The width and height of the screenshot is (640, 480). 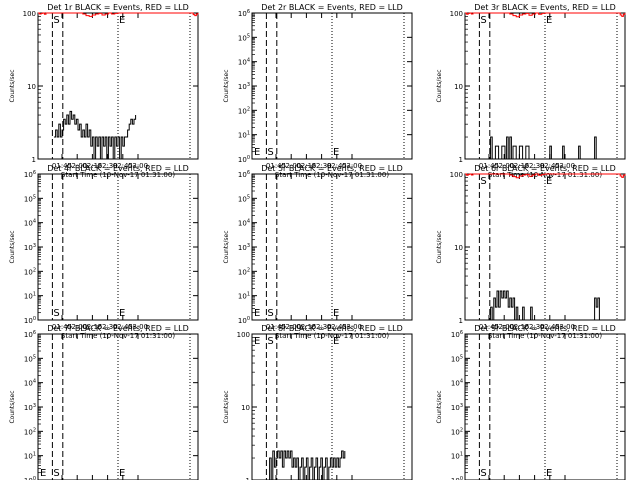 What do you see at coordinates (244, 13) in the screenshot?
I see `y-tick-label: 10⁶` at bounding box center [244, 13].